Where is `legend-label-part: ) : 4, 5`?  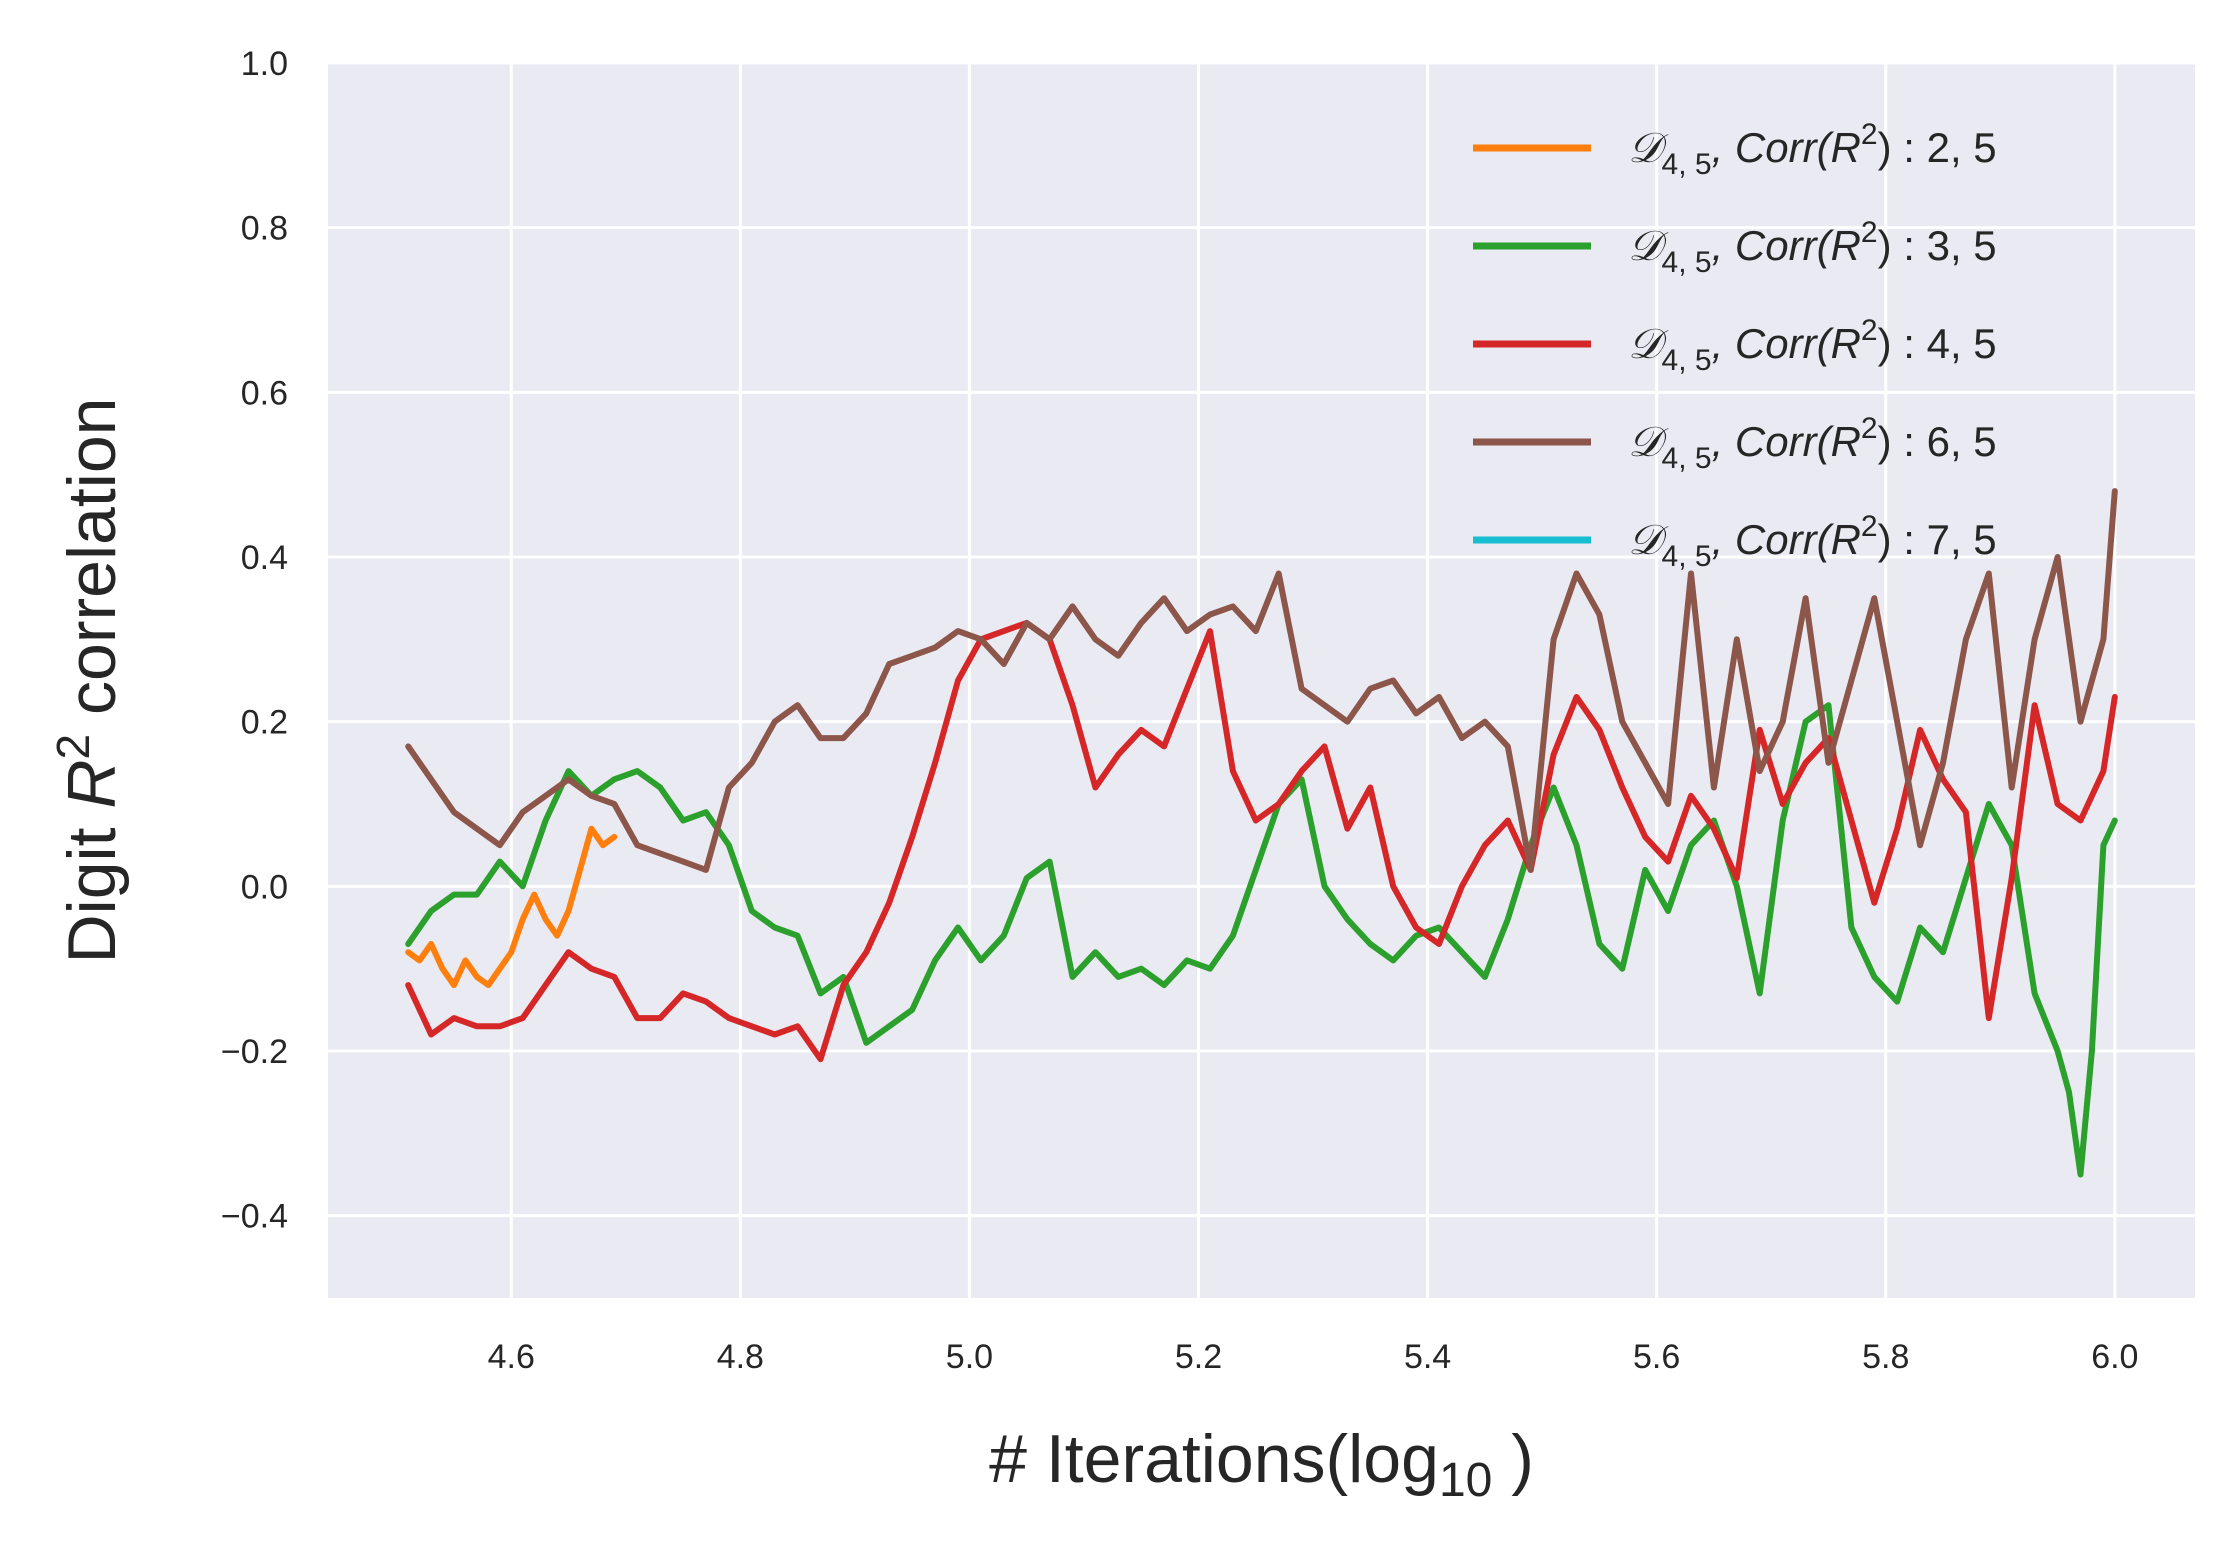 legend-label-part: ) : 4, 5 is located at coordinates (1937, 343).